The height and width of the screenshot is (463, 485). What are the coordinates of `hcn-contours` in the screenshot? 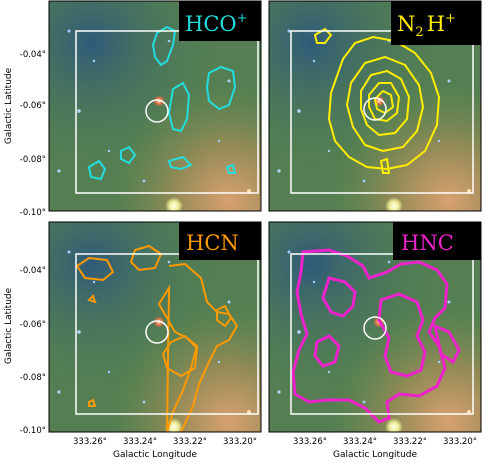 It's located at (157, 338).